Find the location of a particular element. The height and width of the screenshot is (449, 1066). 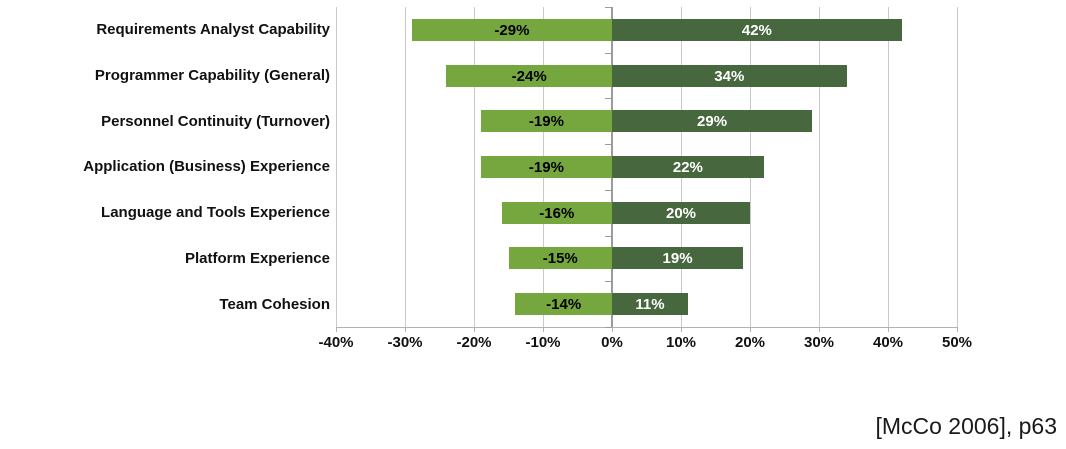

bar-value-label: -15% is located at coordinates (560, 258).